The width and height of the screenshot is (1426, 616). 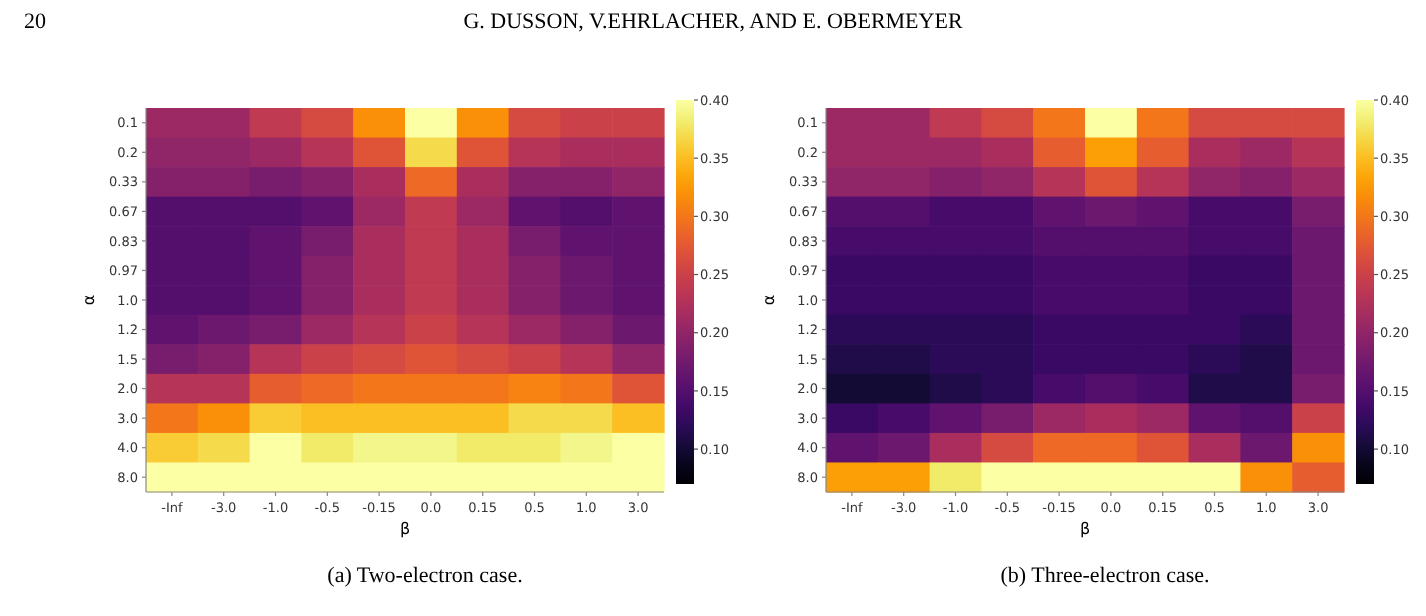 I want to click on text: (b) Three-electron case., so click(x=1105, y=576).